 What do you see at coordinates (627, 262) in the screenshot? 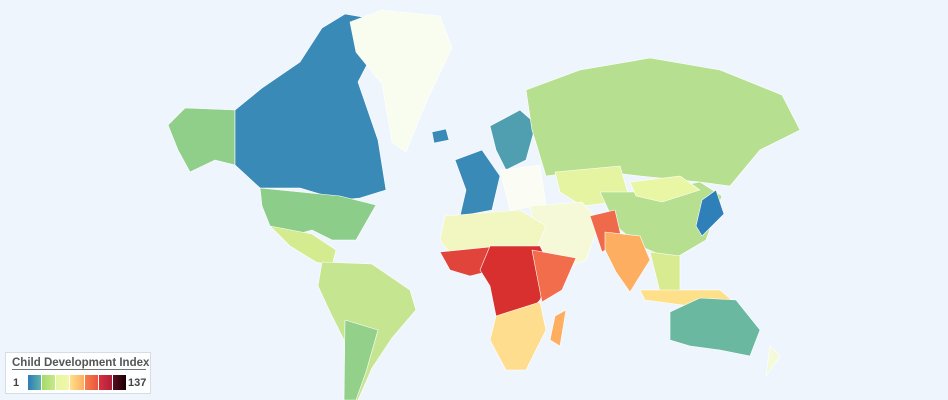
I see `region-india` at bounding box center [627, 262].